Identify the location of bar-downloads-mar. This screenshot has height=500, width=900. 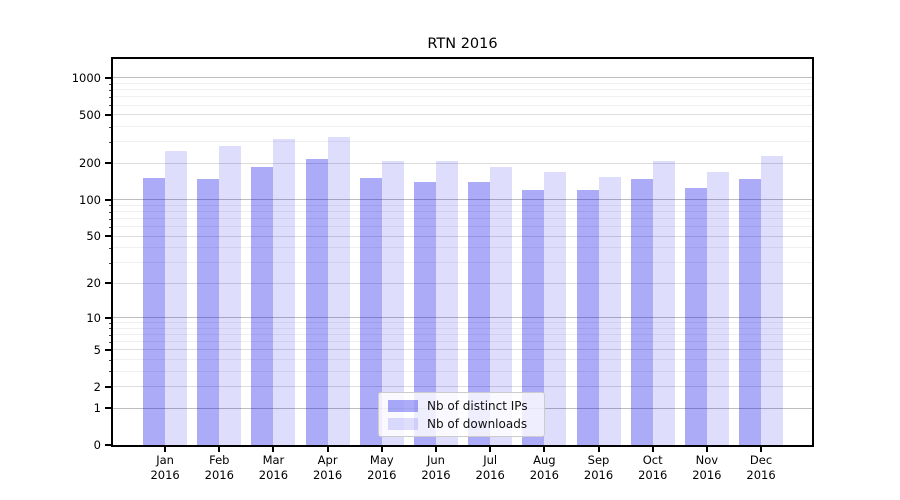
(284, 292).